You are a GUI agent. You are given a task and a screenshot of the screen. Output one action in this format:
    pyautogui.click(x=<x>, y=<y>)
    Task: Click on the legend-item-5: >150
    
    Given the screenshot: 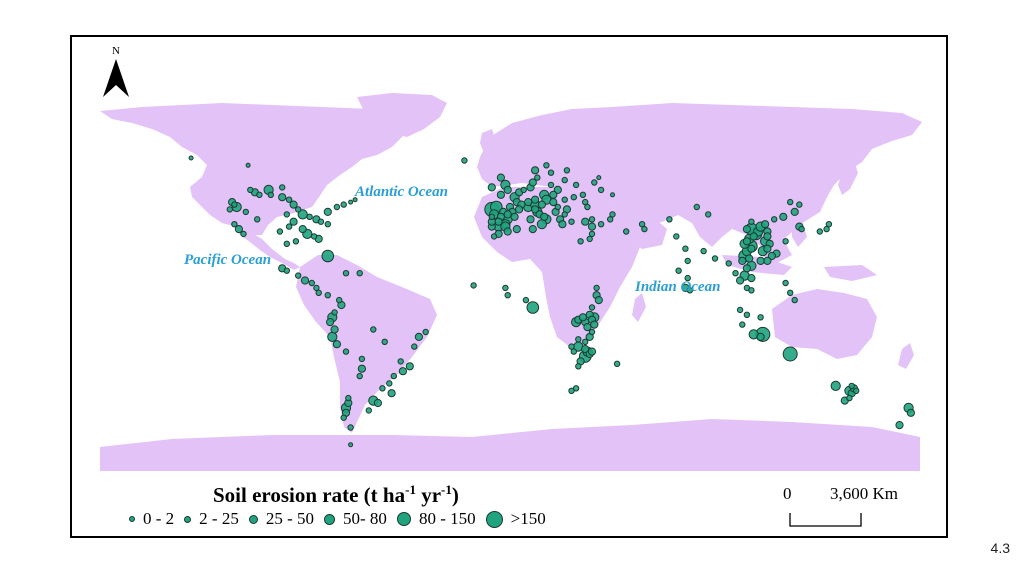 What is the action you would take?
    pyautogui.click(x=515, y=519)
    